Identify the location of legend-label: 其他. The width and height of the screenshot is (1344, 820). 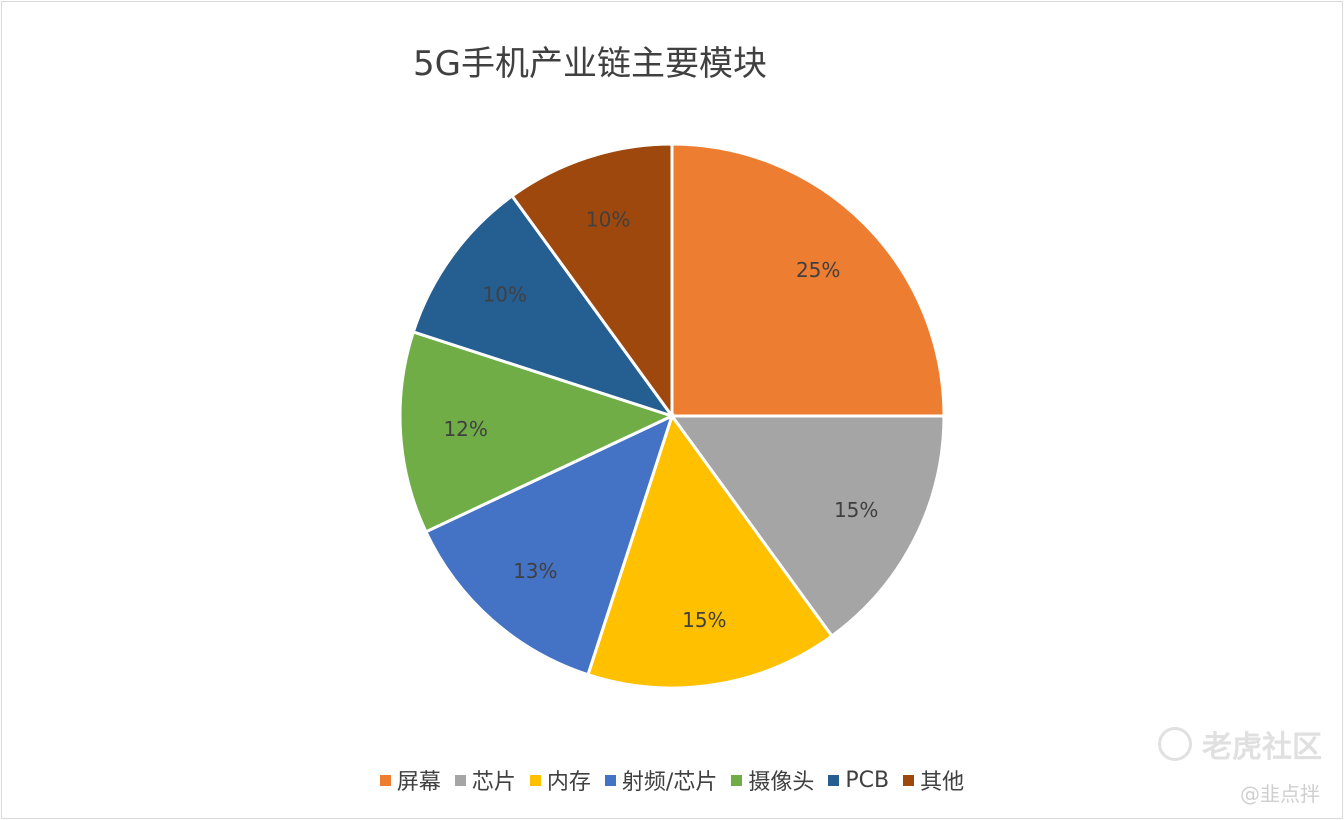
(942, 782).